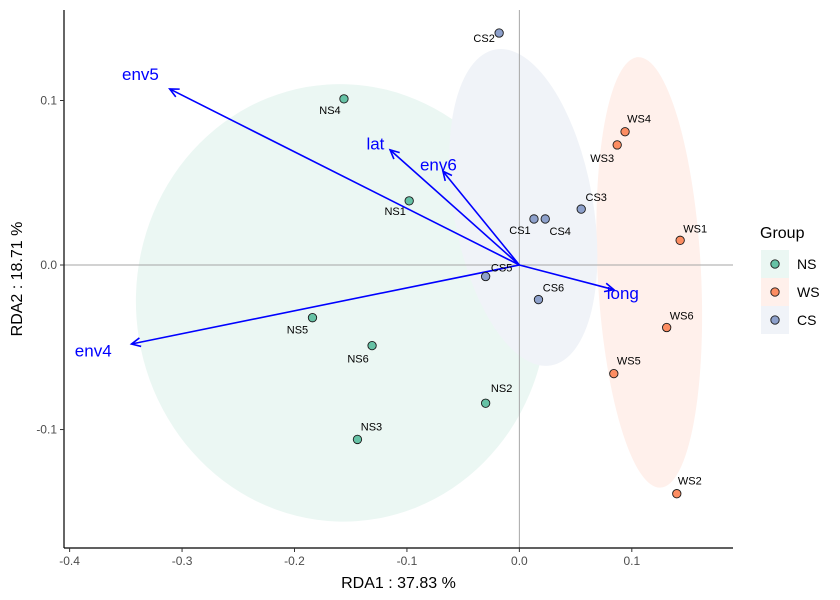 The height and width of the screenshot is (600, 840). What do you see at coordinates (680, 240) in the screenshot?
I see `point-ws1` at bounding box center [680, 240].